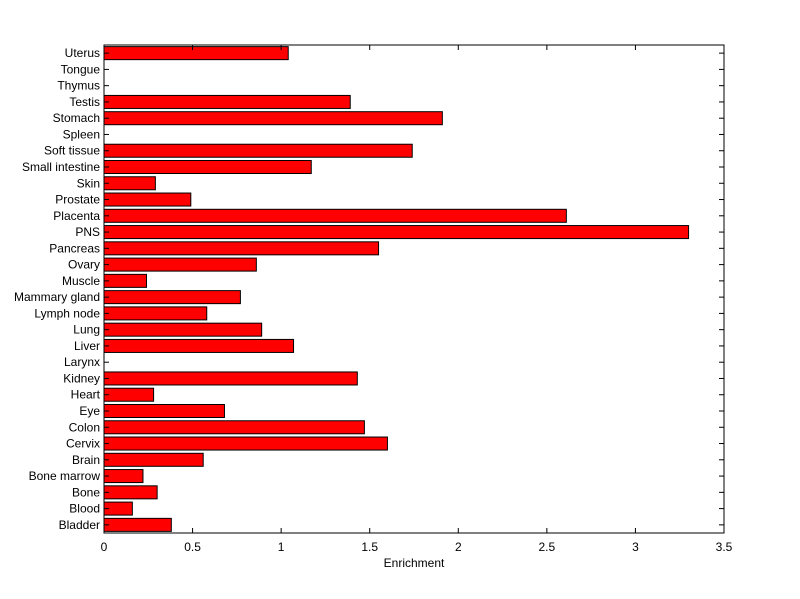 Image resolution: width=800 pixels, height=599 pixels. I want to click on bar-bladder, so click(137, 524).